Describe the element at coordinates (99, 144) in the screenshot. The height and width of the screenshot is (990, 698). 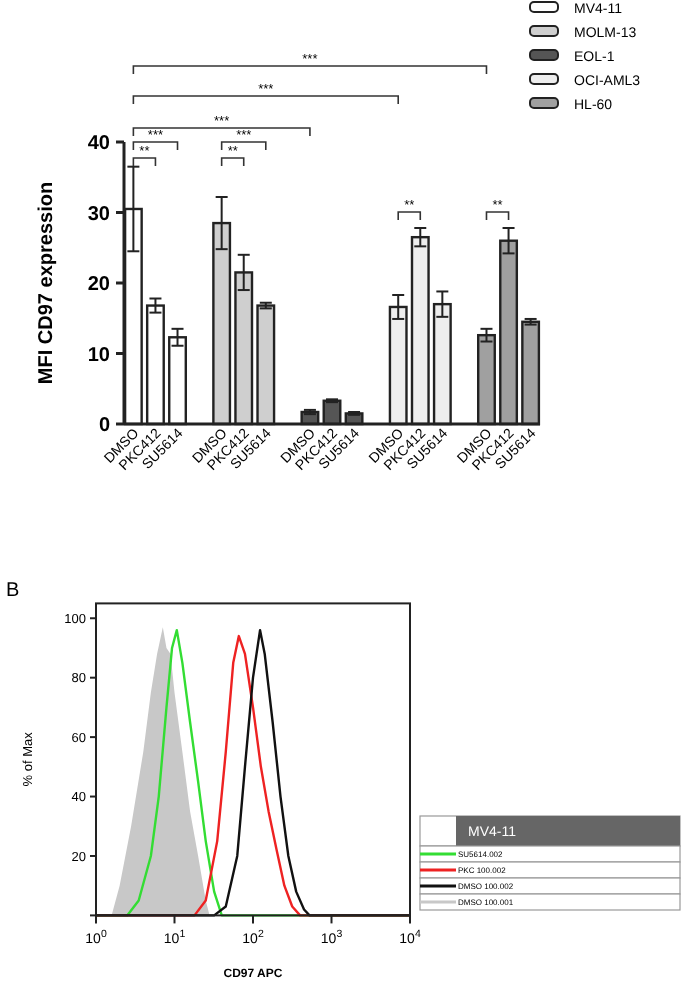
I see `y-tick-label: 40` at that location.